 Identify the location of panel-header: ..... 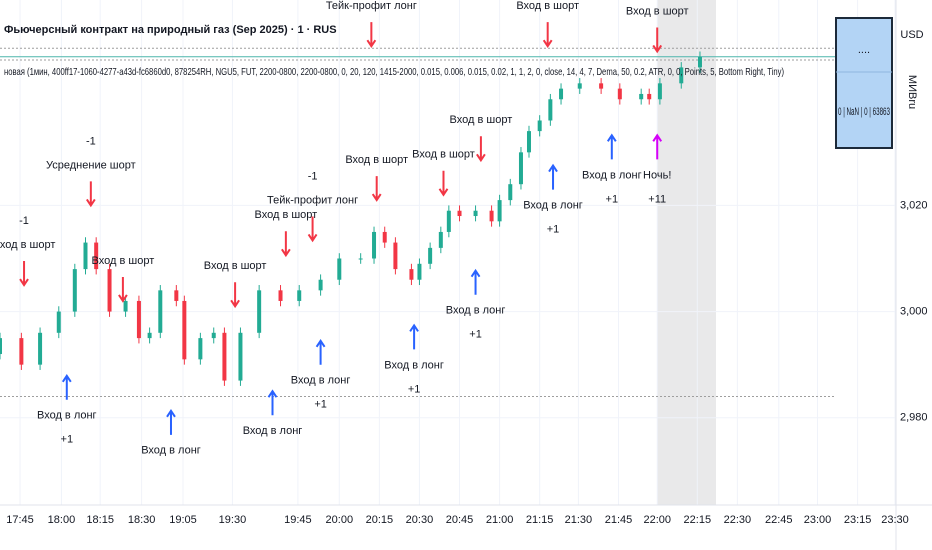
(864, 50).